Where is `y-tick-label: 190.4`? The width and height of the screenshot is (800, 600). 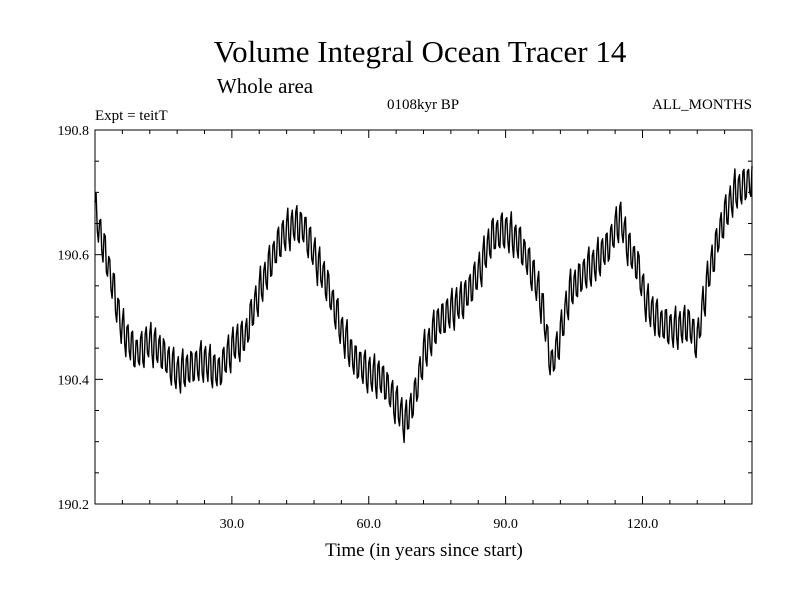 y-tick-label: 190.4 is located at coordinates (74, 380).